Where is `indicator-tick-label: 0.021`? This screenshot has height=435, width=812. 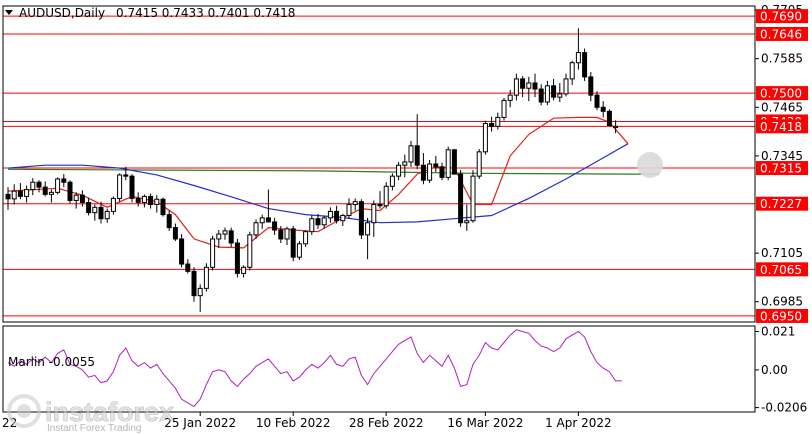
indicator-tick-label: 0.021 is located at coordinates (778, 331).